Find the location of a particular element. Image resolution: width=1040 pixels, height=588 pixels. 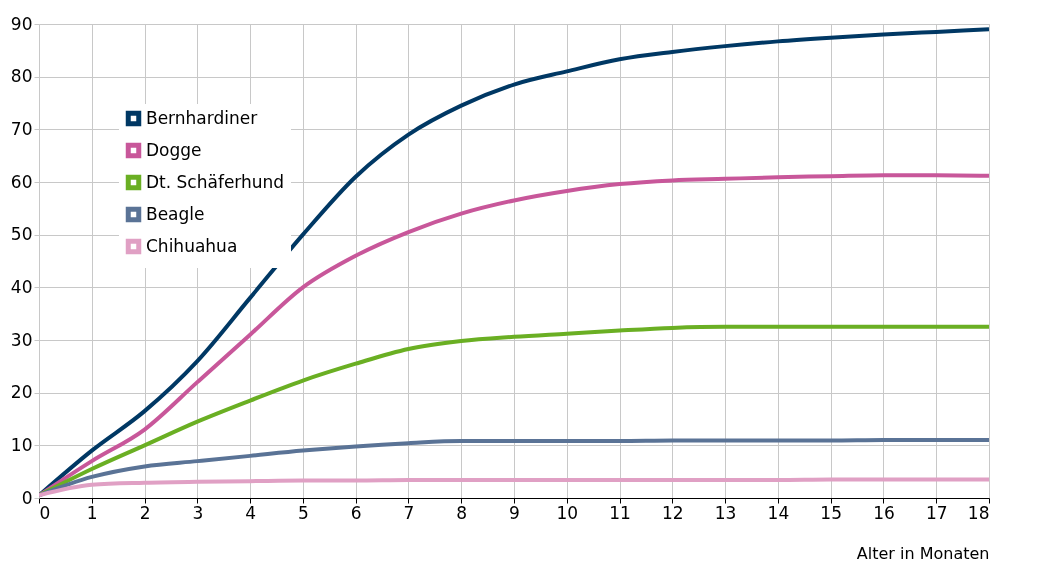

x-tick-label: 0 is located at coordinates (45, 512).